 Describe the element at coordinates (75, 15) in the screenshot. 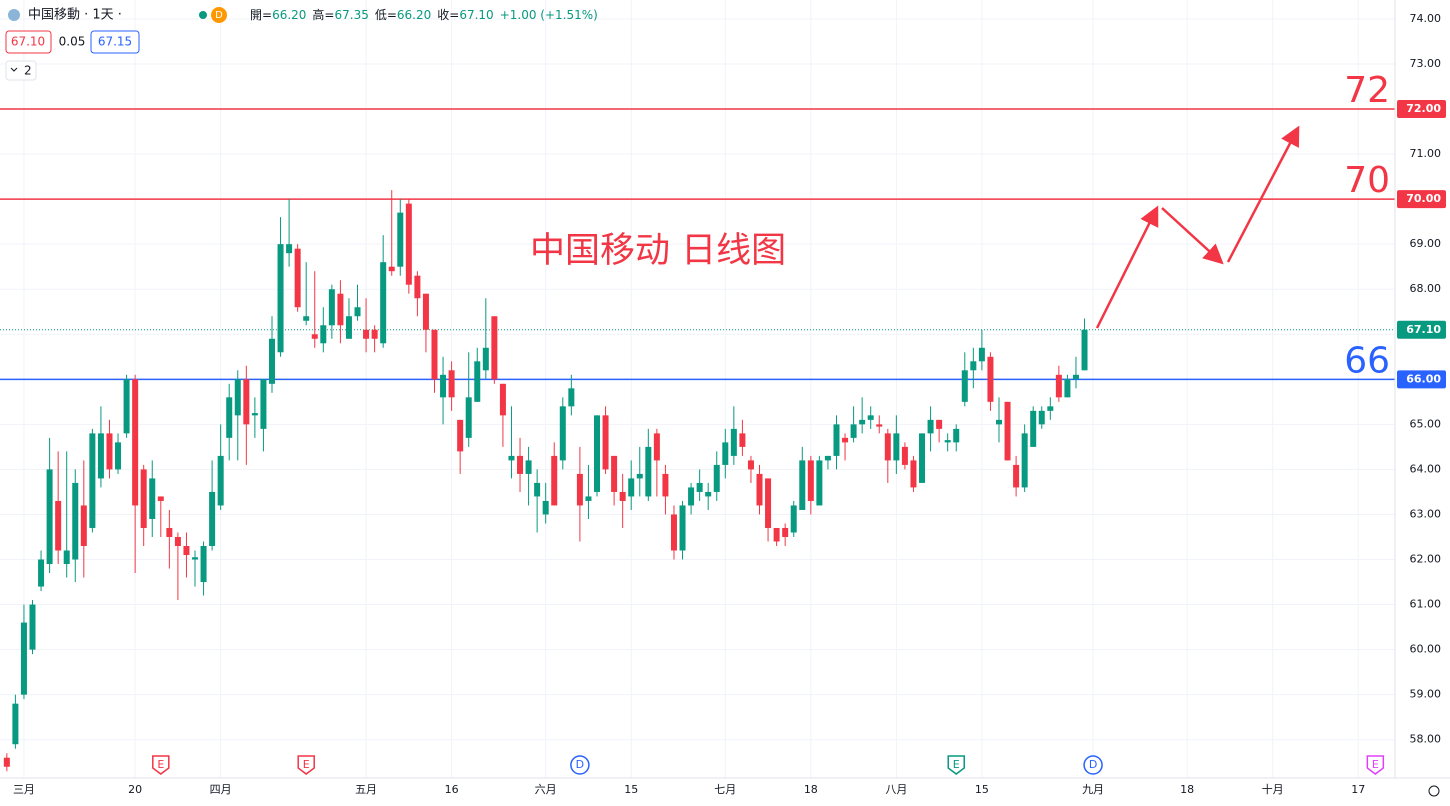

I see `symbol: 中国移動 · 1天 ·` at that location.